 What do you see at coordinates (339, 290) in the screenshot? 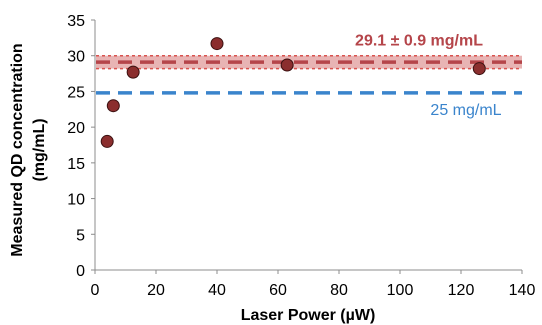
I see `x-tick-label: 80` at bounding box center [339, 290].